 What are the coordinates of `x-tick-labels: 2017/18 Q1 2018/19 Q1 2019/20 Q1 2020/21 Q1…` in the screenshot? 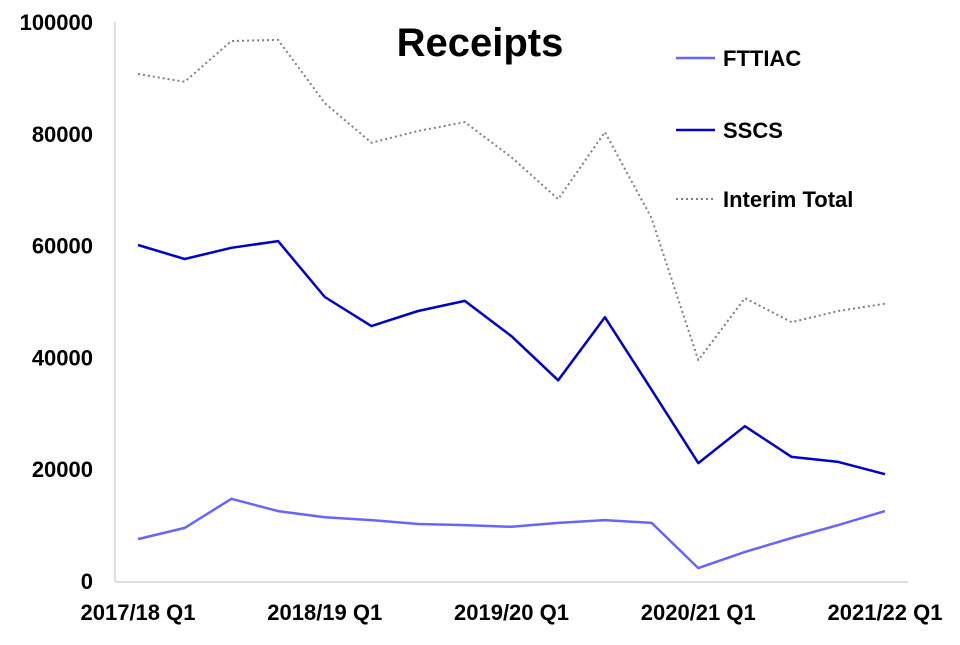 It's located at (512, 612).